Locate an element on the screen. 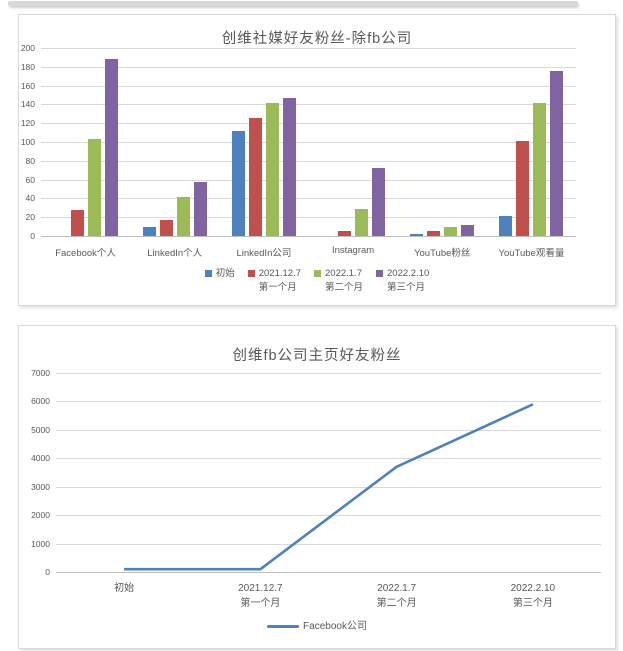  x-category-label: 2021.12.7 第一个月 is located at coordinates (260, 596).